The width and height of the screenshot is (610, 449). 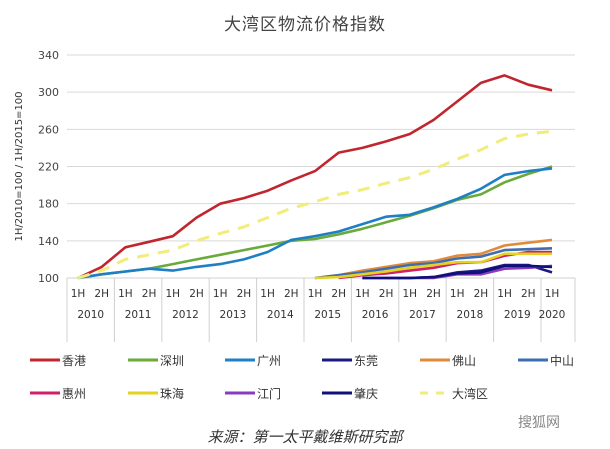 What do you see at coordinates (19, 166) in the screenshot?
I see `y-axis-label: 1H/2010=100 / 1H/2015=100` at bounding box center [19, 166].